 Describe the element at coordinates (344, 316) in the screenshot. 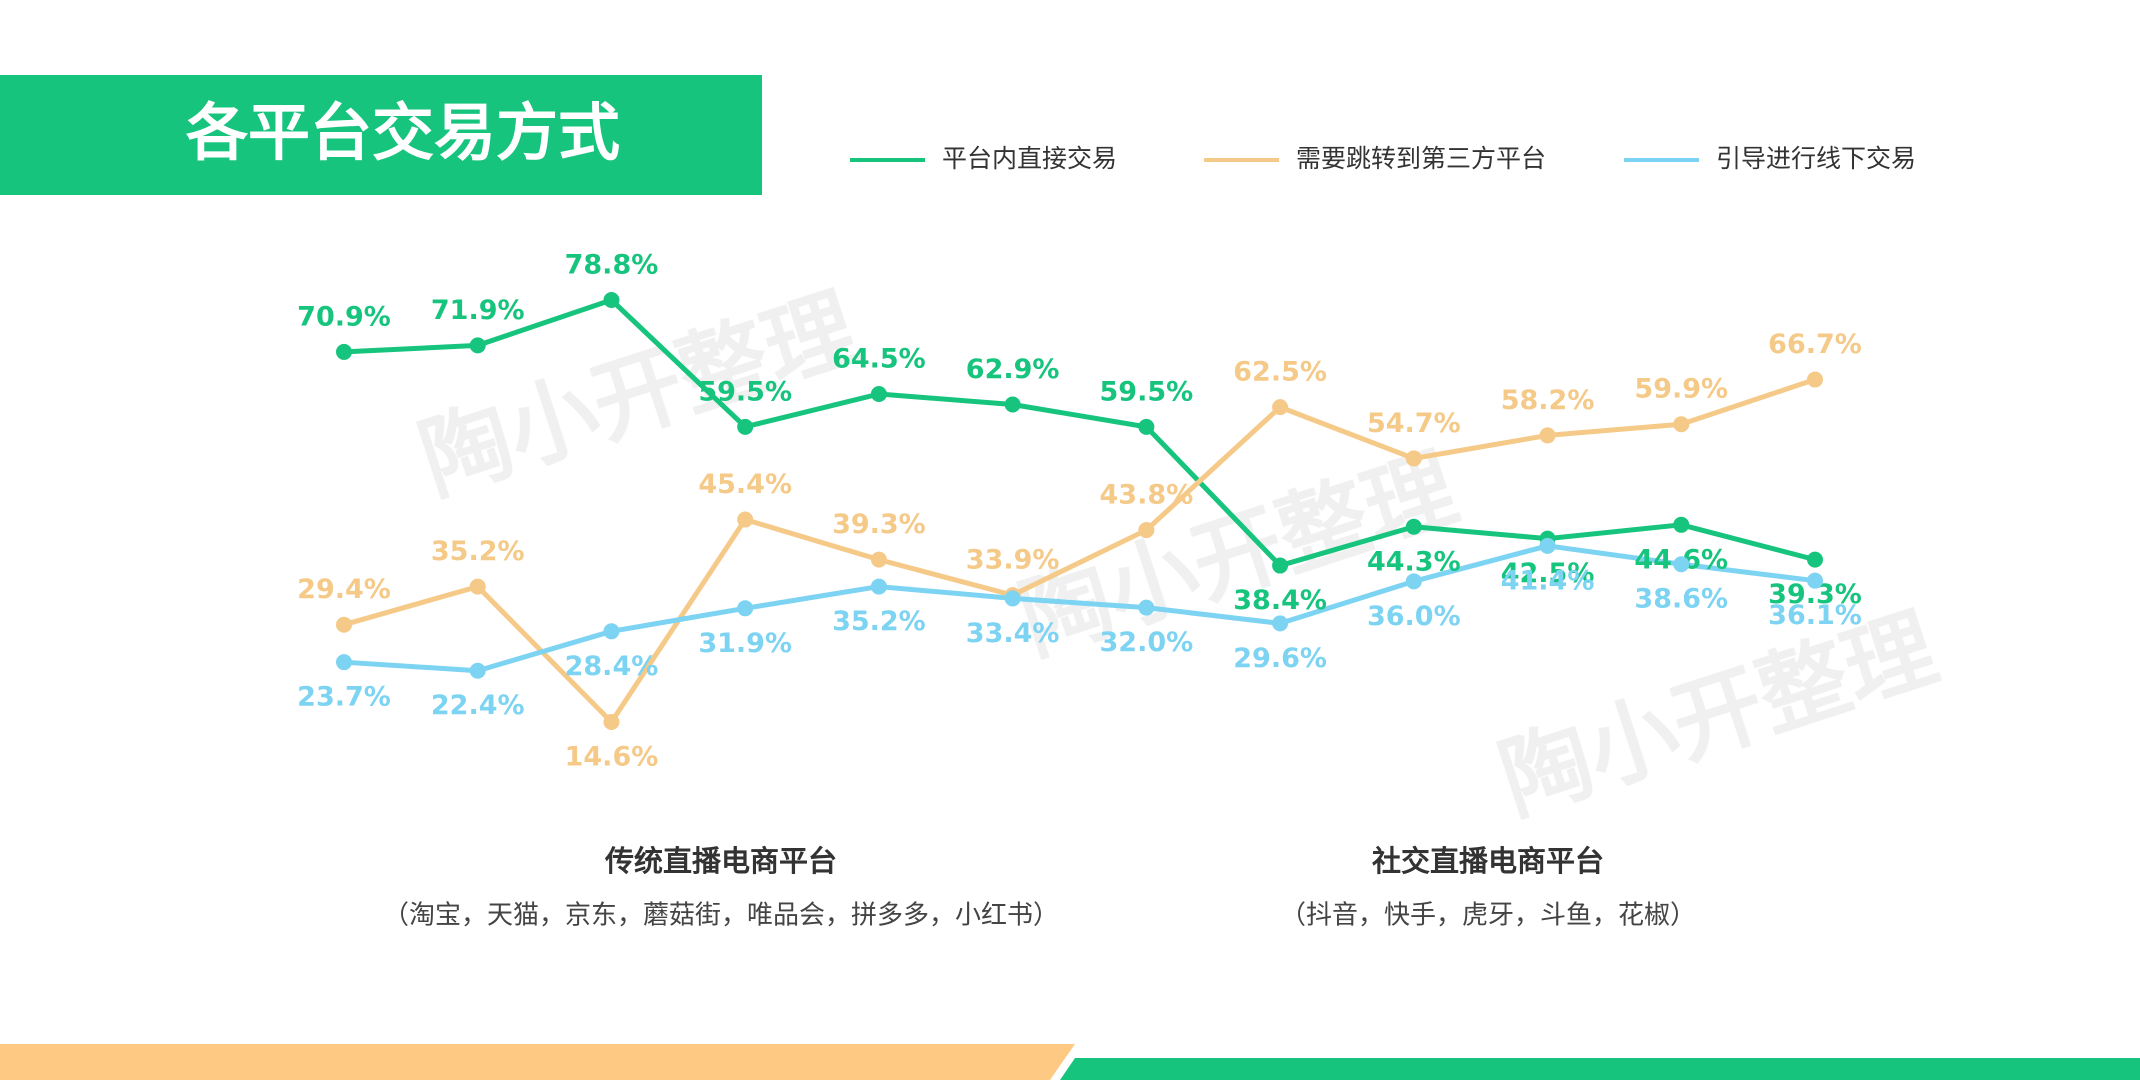

I see `data-label: 70.9%` at that location.